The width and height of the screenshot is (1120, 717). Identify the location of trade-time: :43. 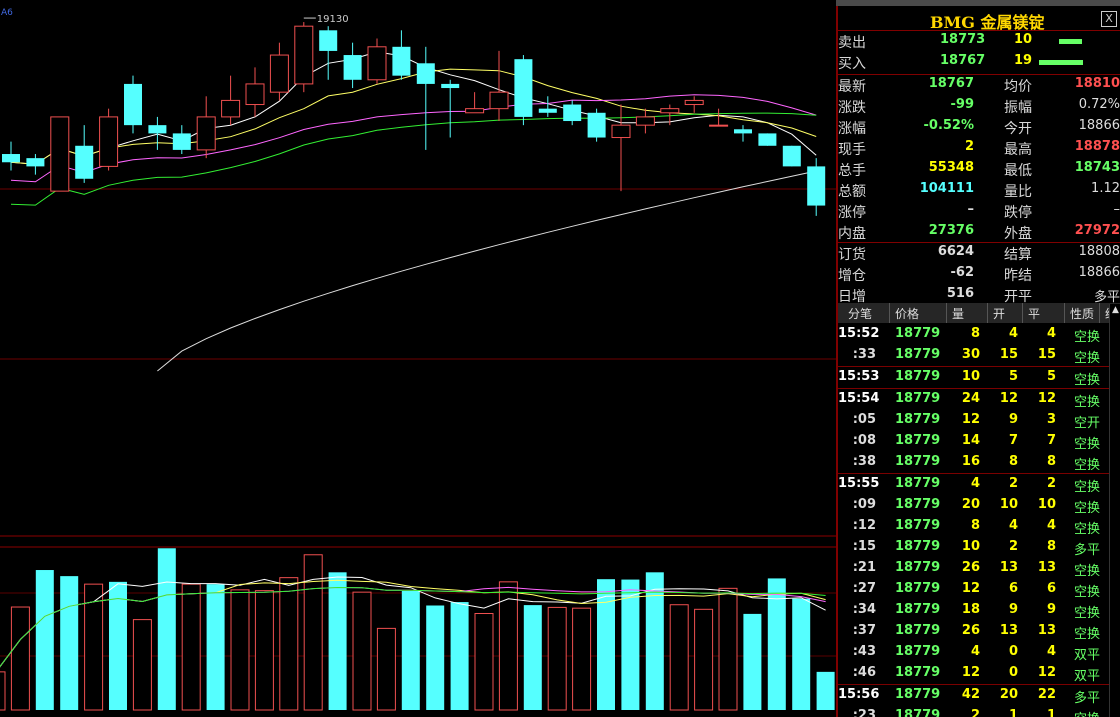
(864, 651).